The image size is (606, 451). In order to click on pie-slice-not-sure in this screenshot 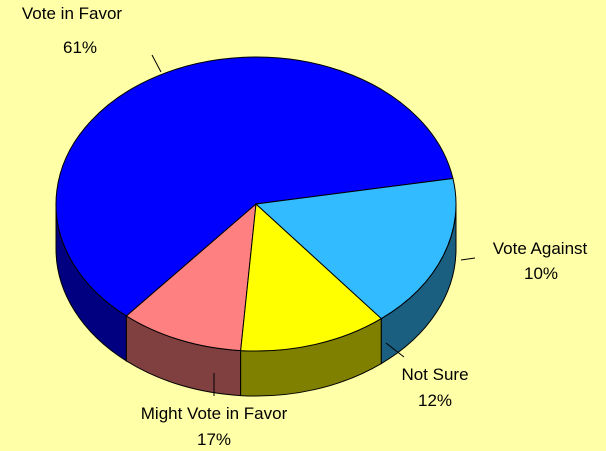, I will do `click(311, 277)`.